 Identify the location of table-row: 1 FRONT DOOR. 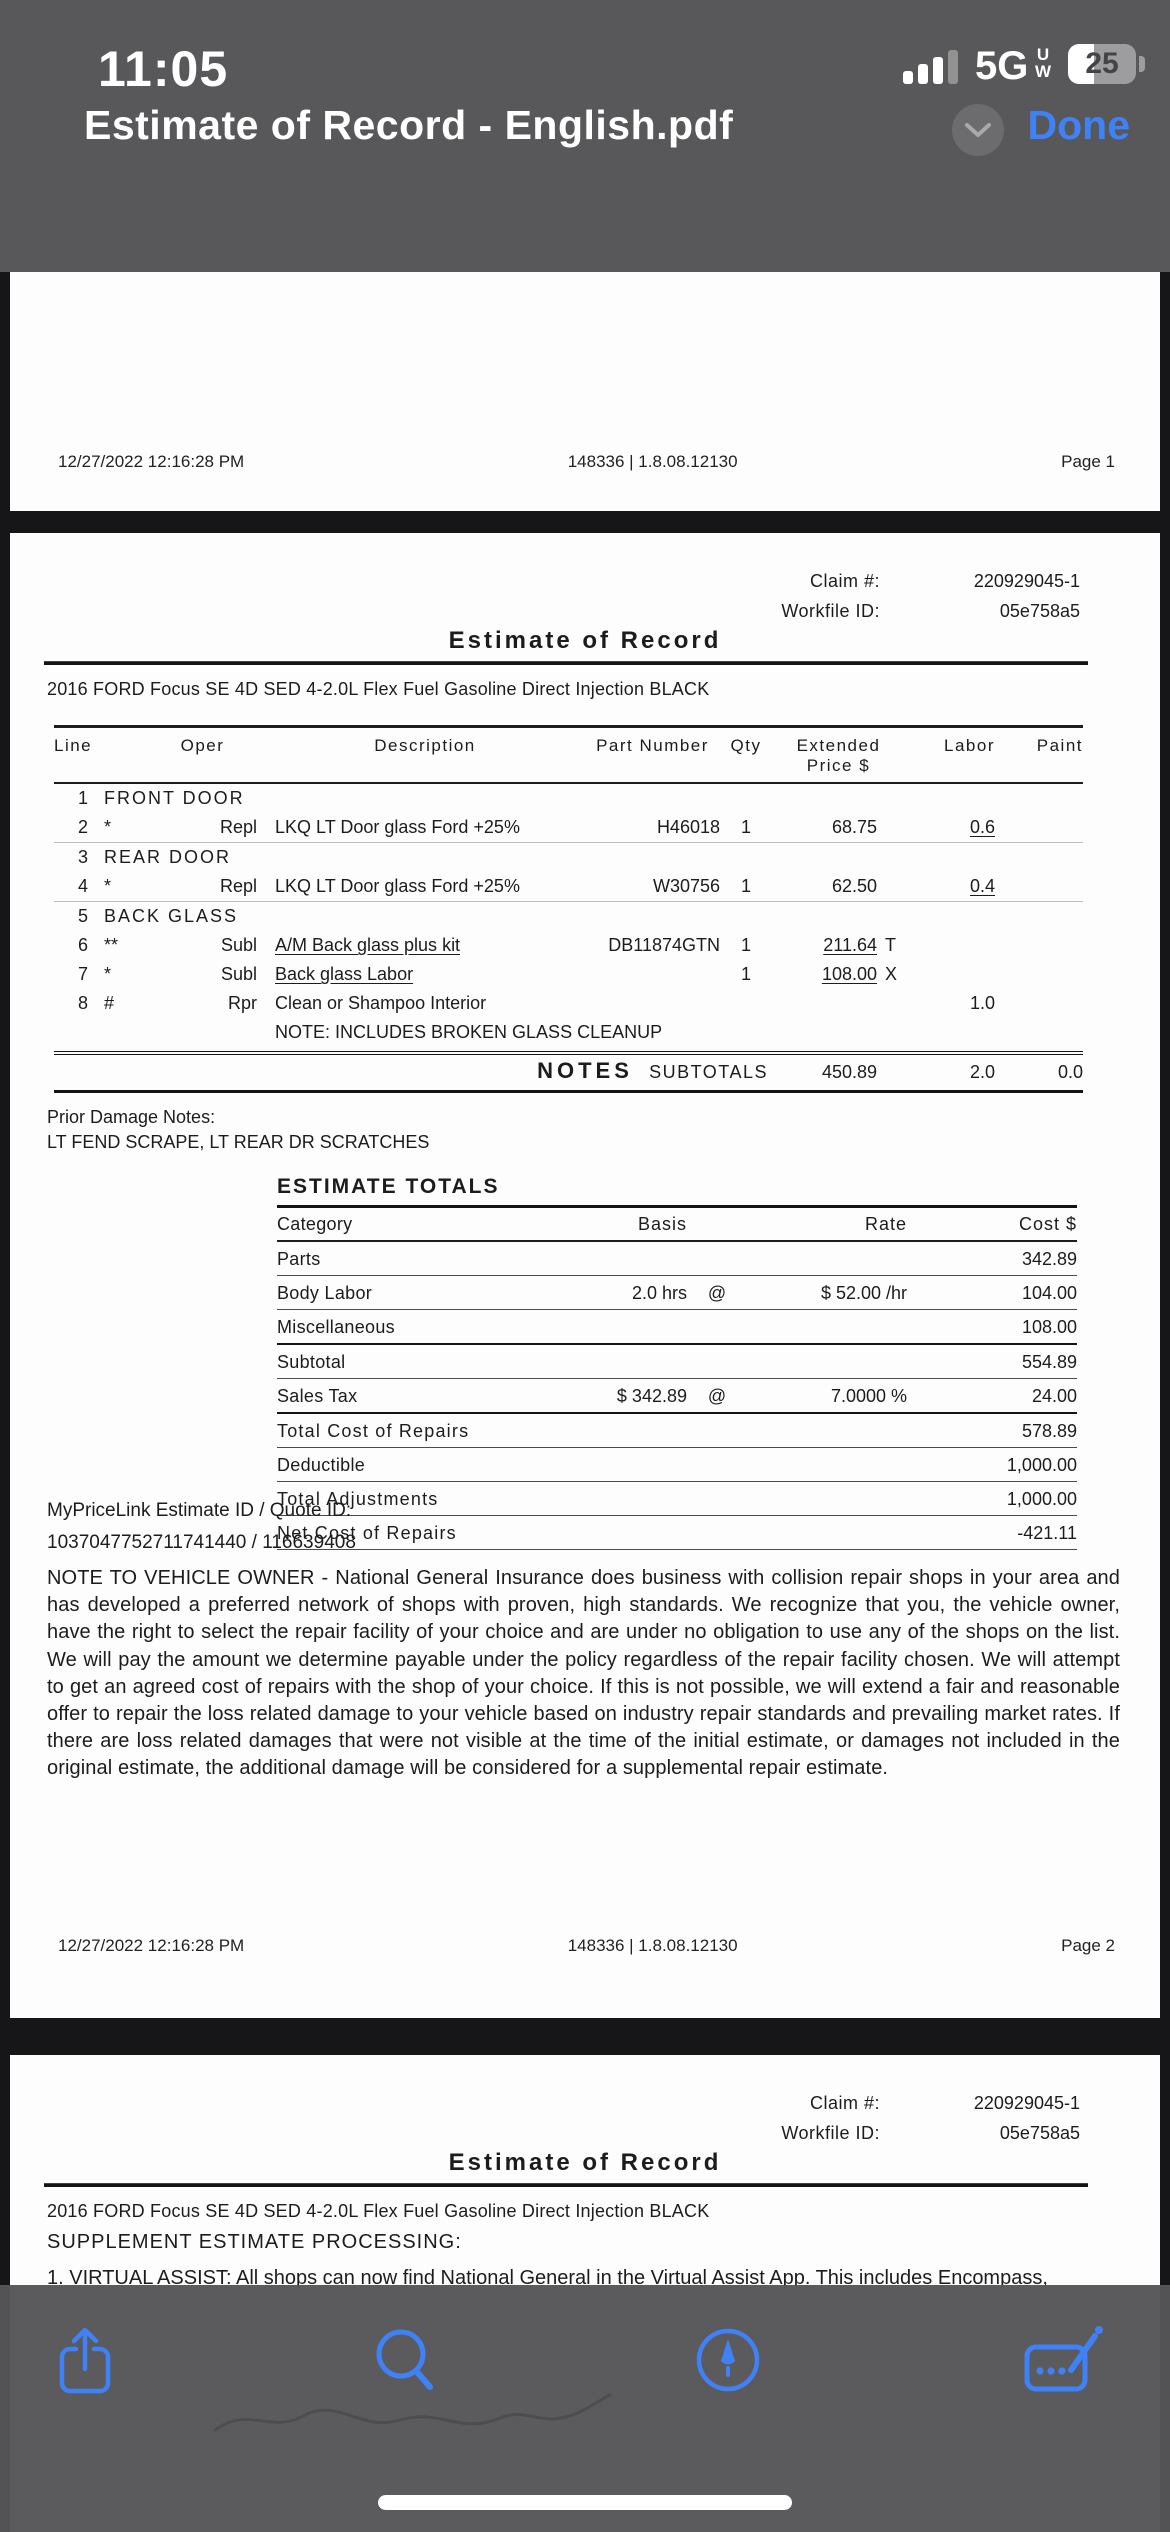
(161, 798).